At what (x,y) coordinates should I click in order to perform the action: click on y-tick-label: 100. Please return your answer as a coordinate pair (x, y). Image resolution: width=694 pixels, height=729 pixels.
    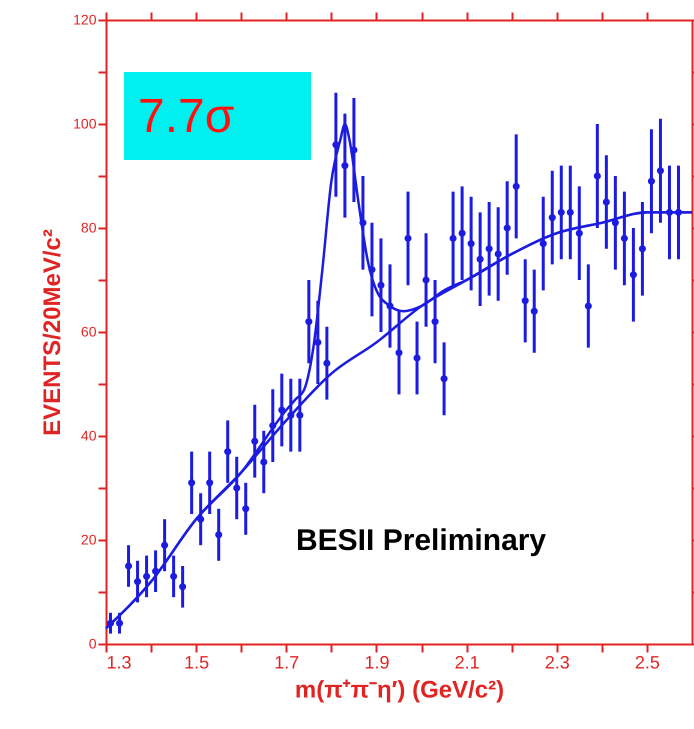
    Looking at the image, I should click on (85, 124).